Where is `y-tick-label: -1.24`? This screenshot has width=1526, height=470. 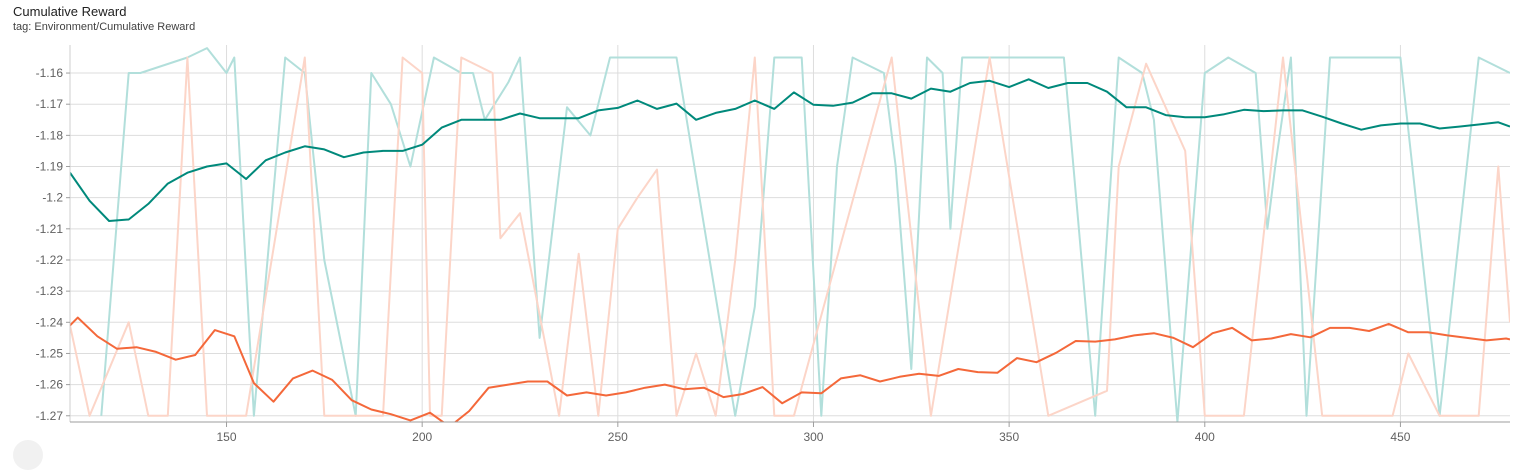
y-tick-label: -1.24 is located at coordinates (50, 322).